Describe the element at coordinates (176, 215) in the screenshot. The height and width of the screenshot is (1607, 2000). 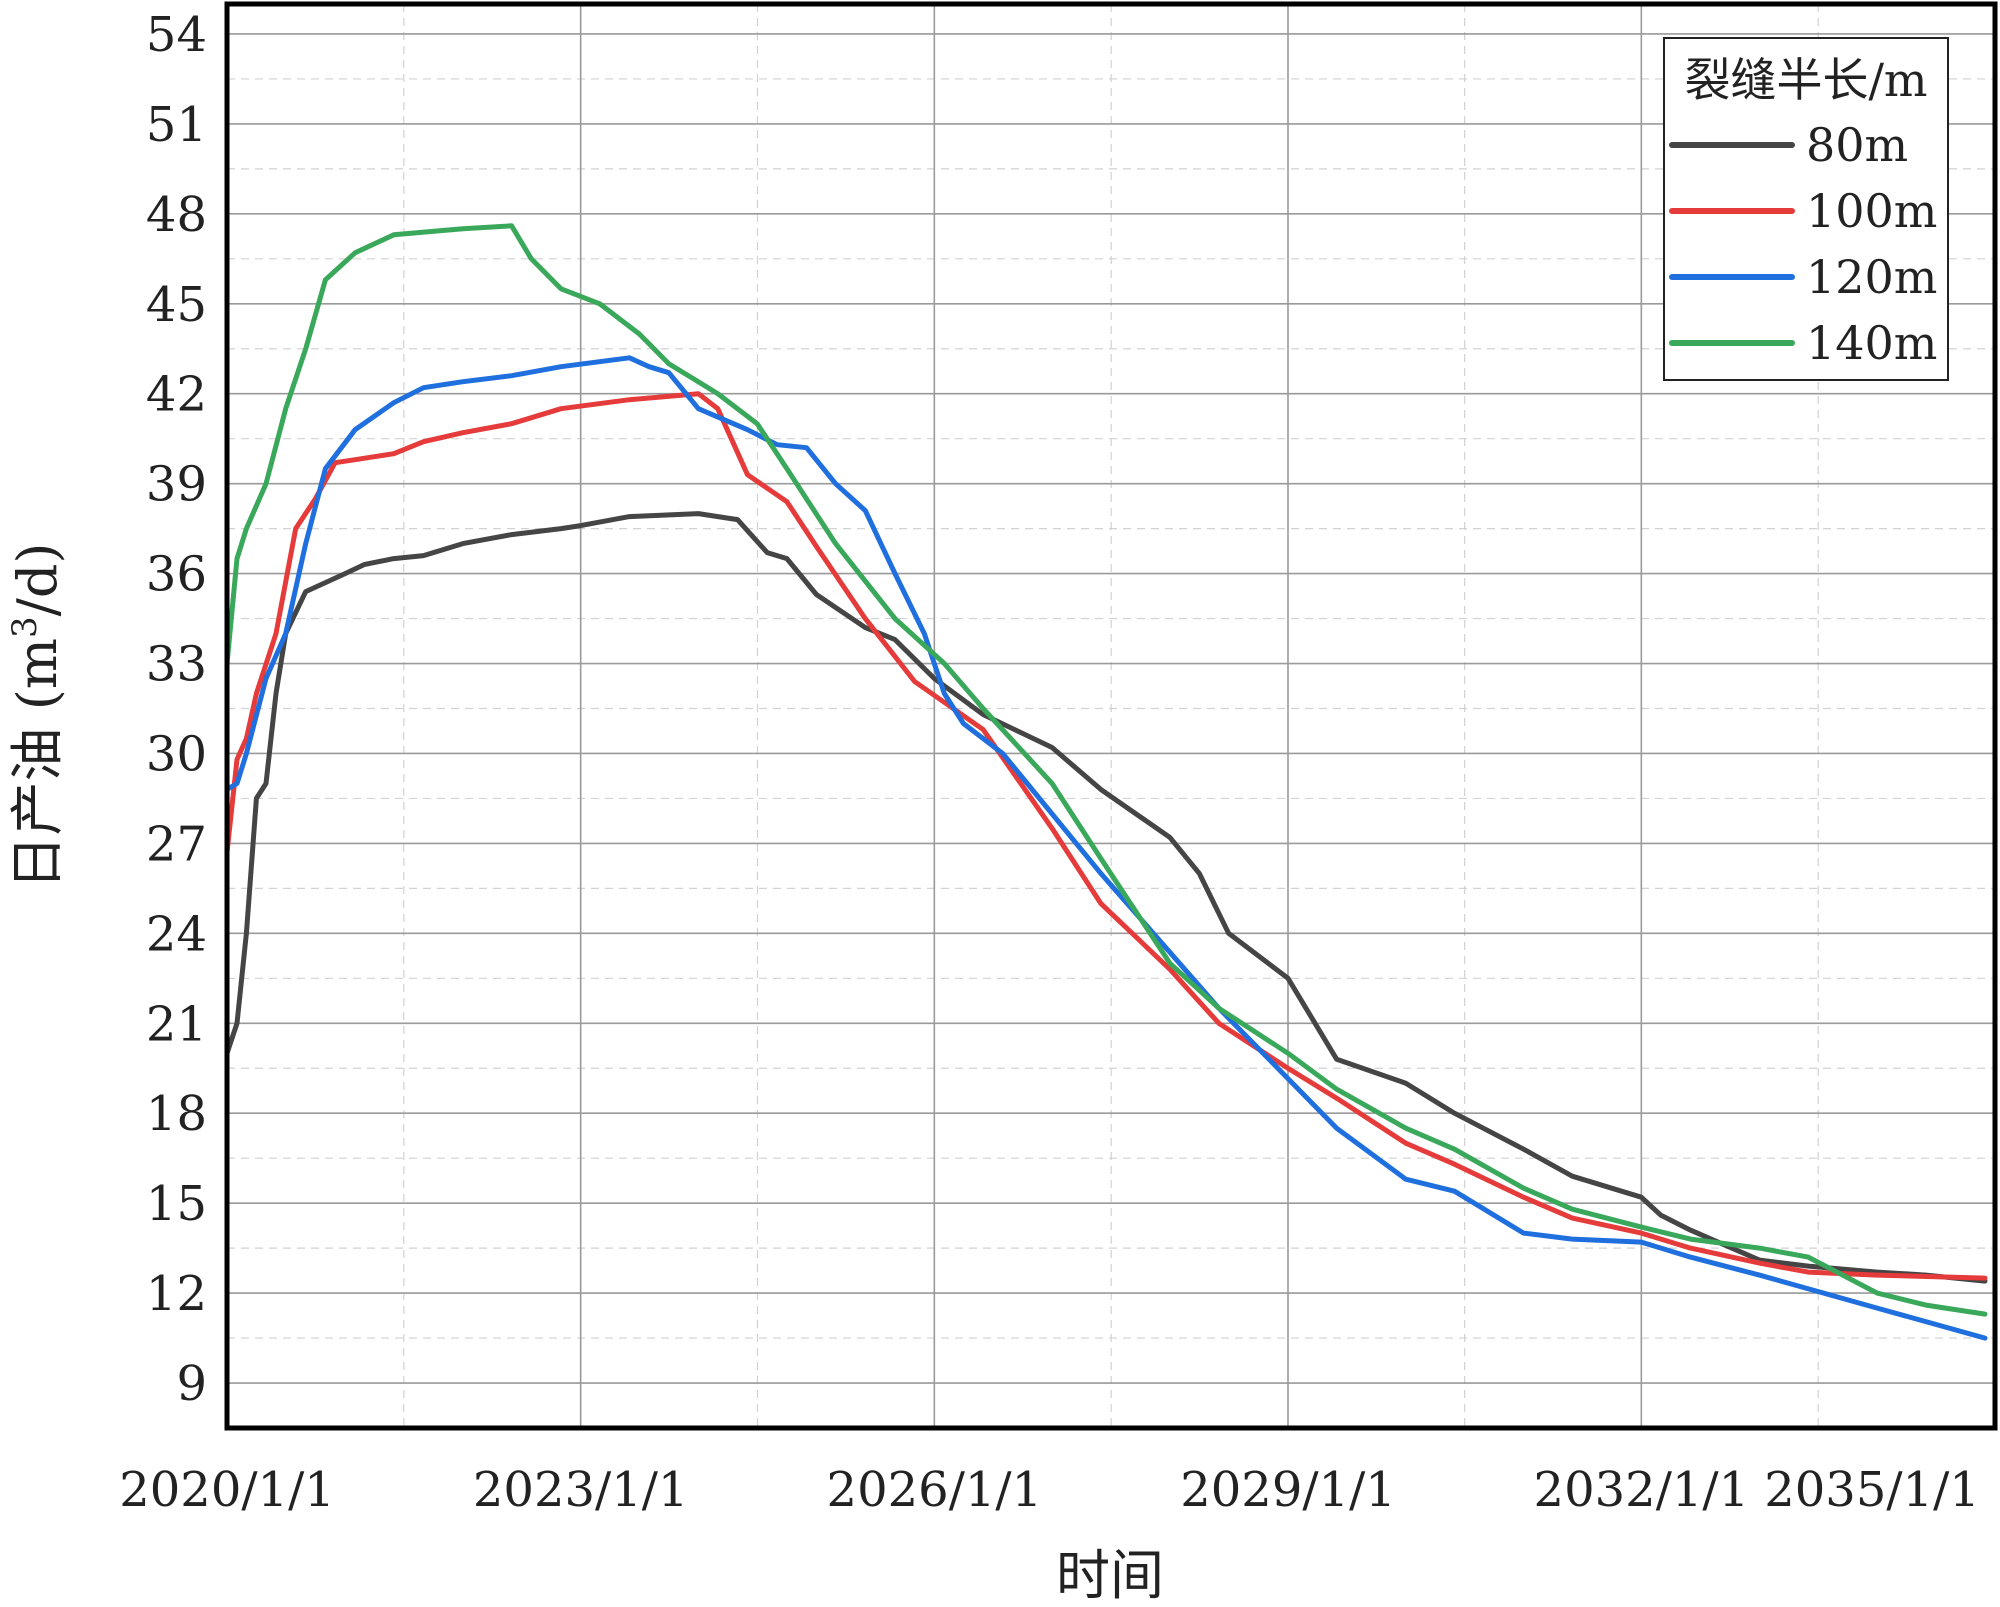
I see `y-tick-label: 48` at that location.